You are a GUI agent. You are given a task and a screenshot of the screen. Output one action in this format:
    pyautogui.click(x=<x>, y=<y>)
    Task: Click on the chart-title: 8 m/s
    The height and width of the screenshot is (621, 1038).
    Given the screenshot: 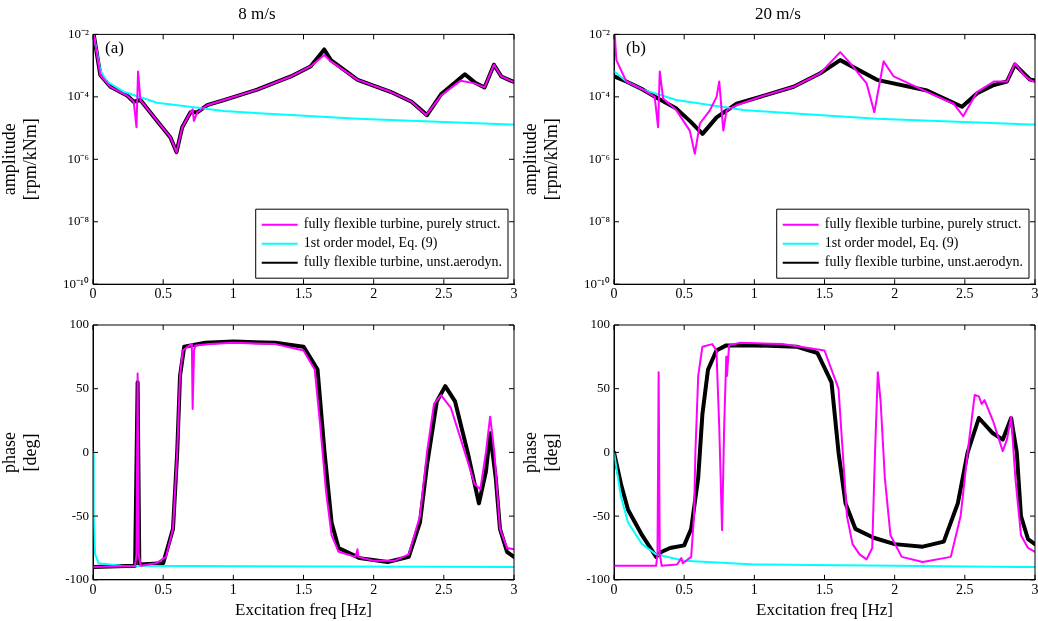 What is the action you would take?
    pyautogui.click(x=257, y=13)
    